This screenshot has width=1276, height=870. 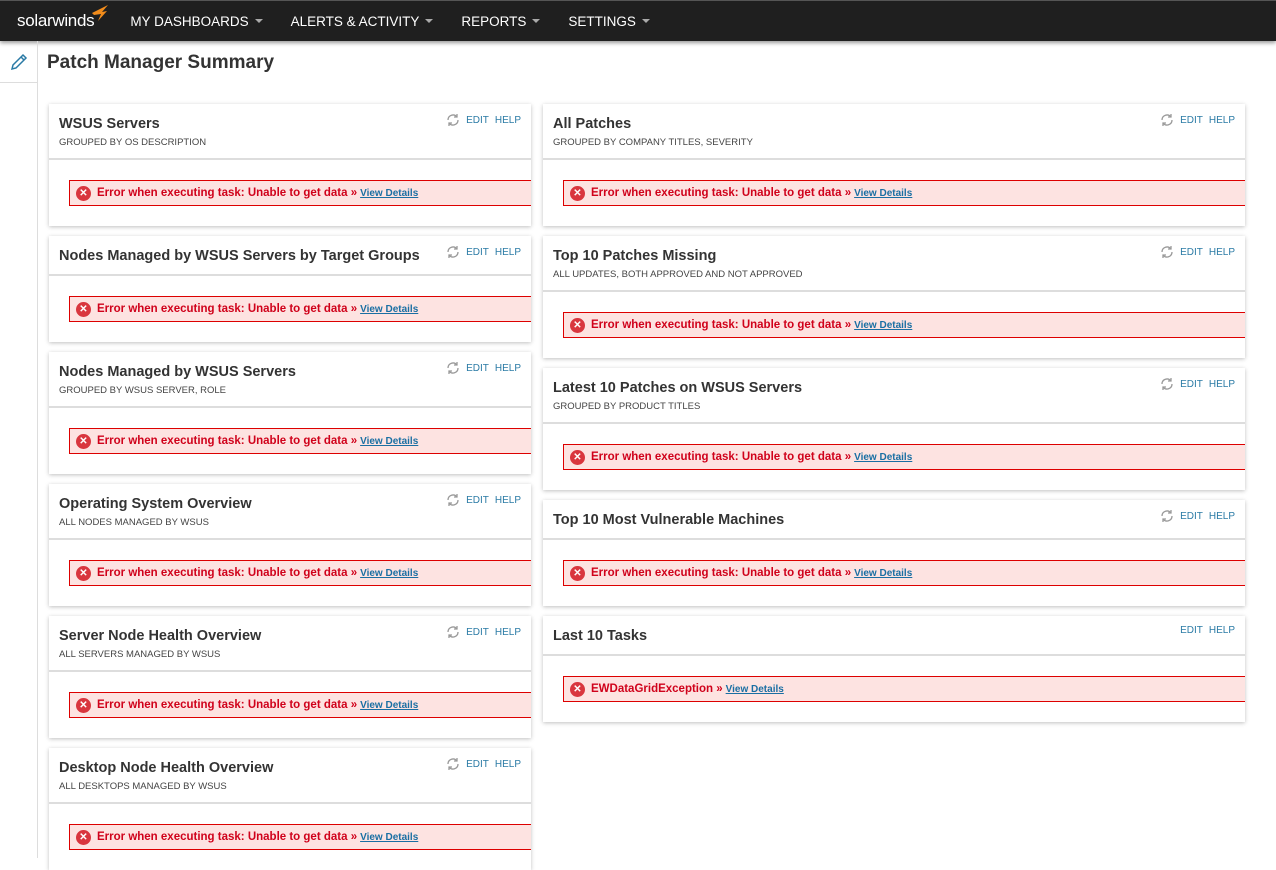 I want to click on panel-subtitle: ALL NODES MANAGED BY WSUS, so click(x=134, y=522).